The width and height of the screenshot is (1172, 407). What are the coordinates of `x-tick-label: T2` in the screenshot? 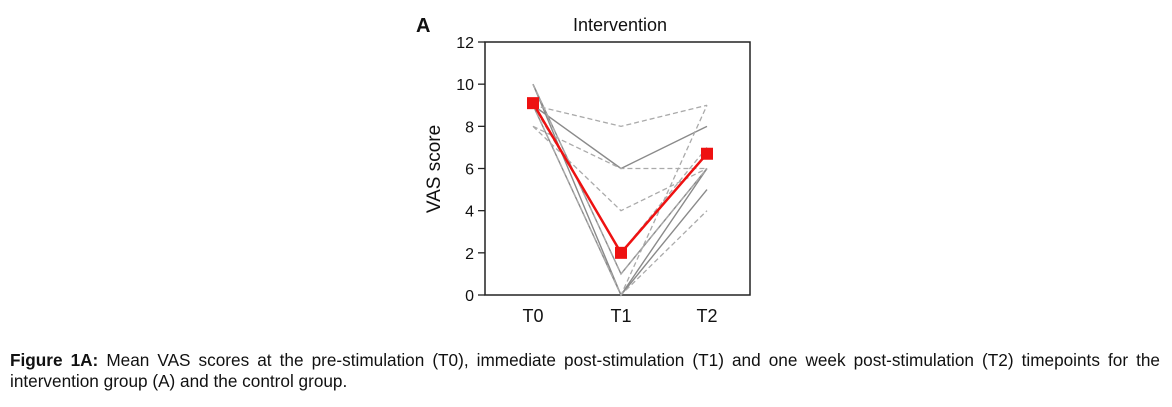 It's located at (706, 316).